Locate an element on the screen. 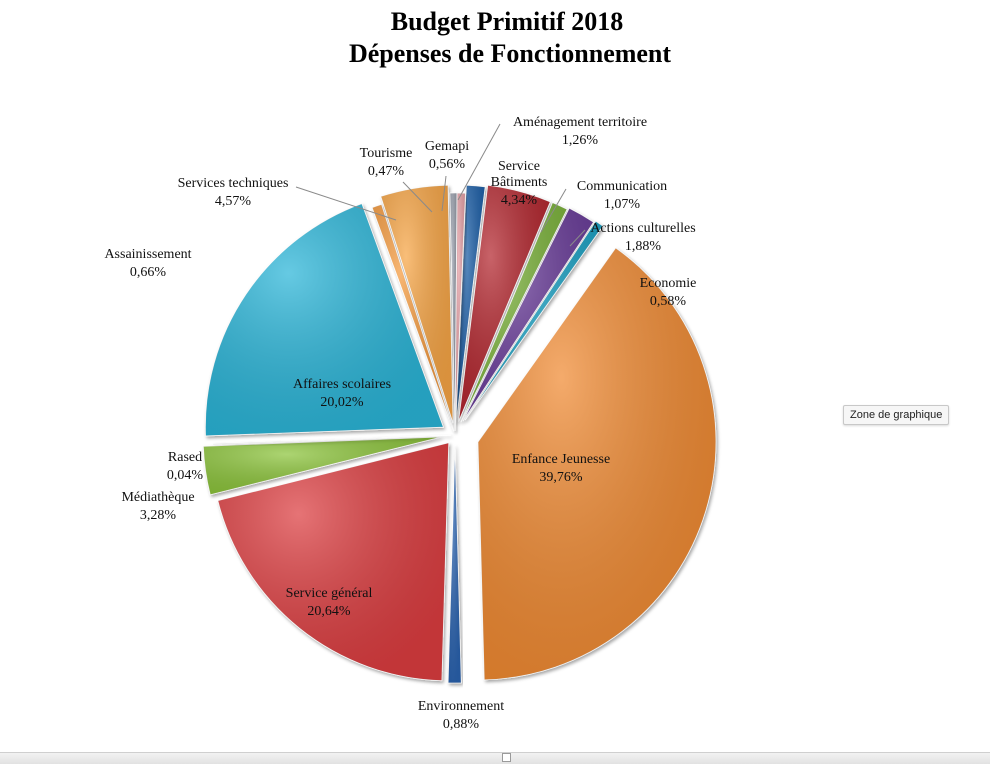 This screenshot has width=990, height=764. slice-label-assainissement: Assainissement is located at coordinates (147, 254).